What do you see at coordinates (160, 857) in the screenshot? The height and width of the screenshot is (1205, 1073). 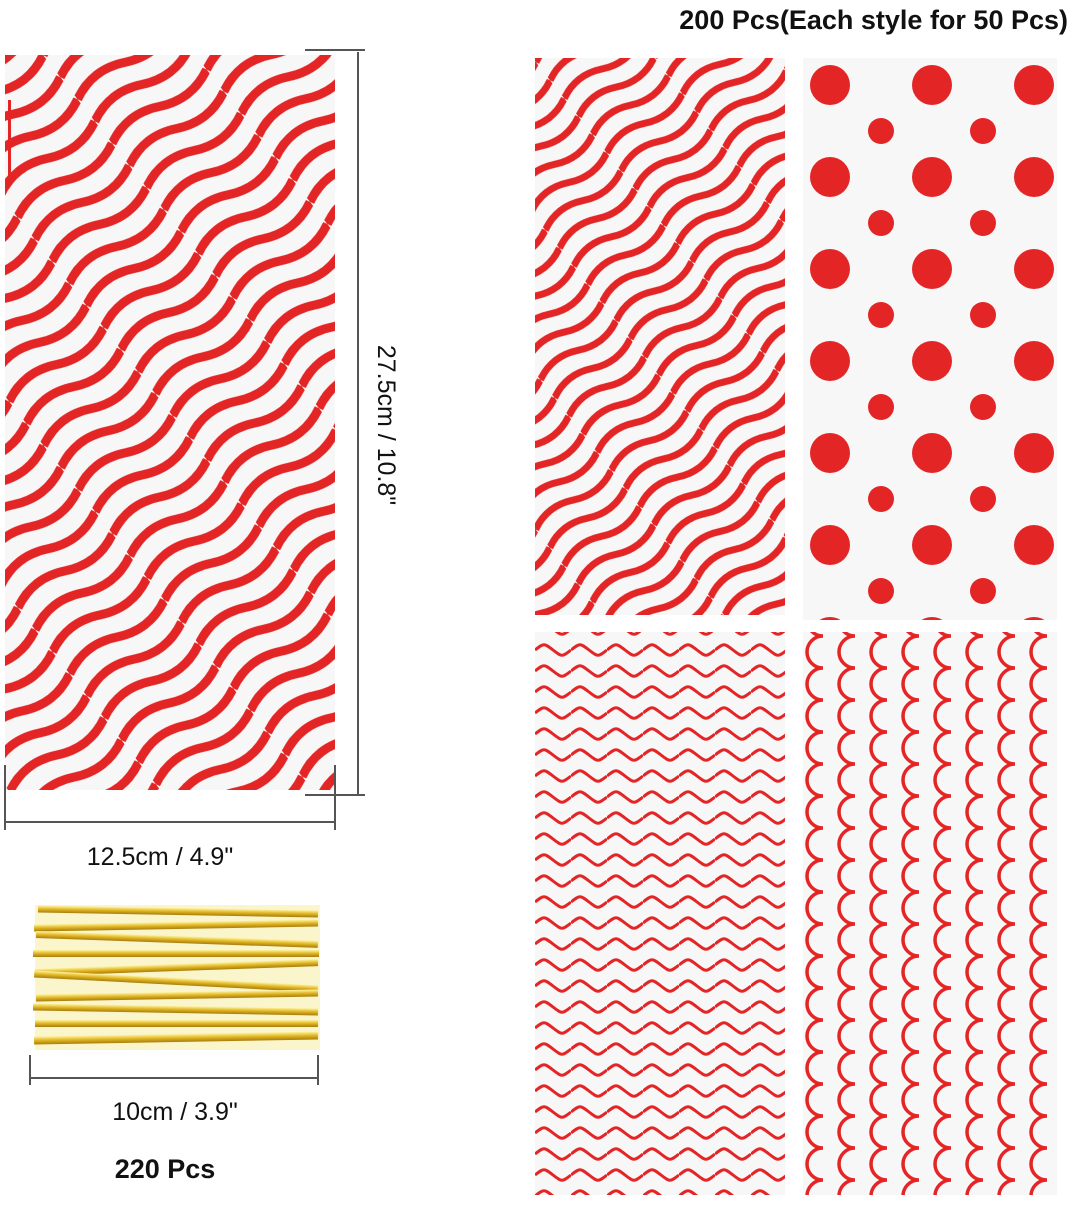 I see `width-label: 12.5cm / 4.9"` at bounding box center [160, 857].